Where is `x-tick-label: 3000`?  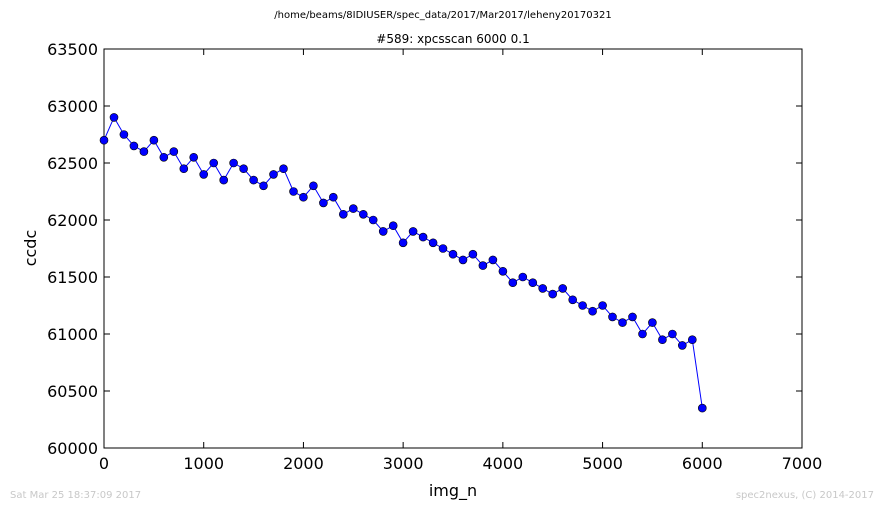 x-tick-label: 3000 is located at coordinates (403, 463).